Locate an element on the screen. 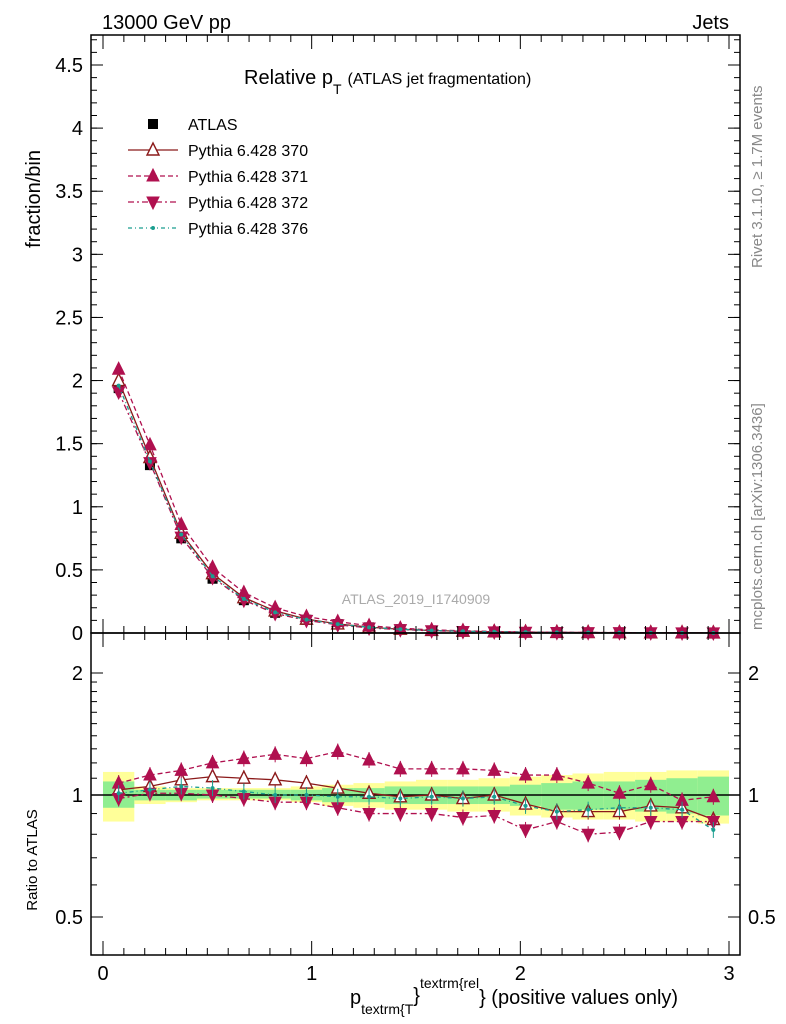  legend-label-data: ATLAS is located at coordinates (213, 125).